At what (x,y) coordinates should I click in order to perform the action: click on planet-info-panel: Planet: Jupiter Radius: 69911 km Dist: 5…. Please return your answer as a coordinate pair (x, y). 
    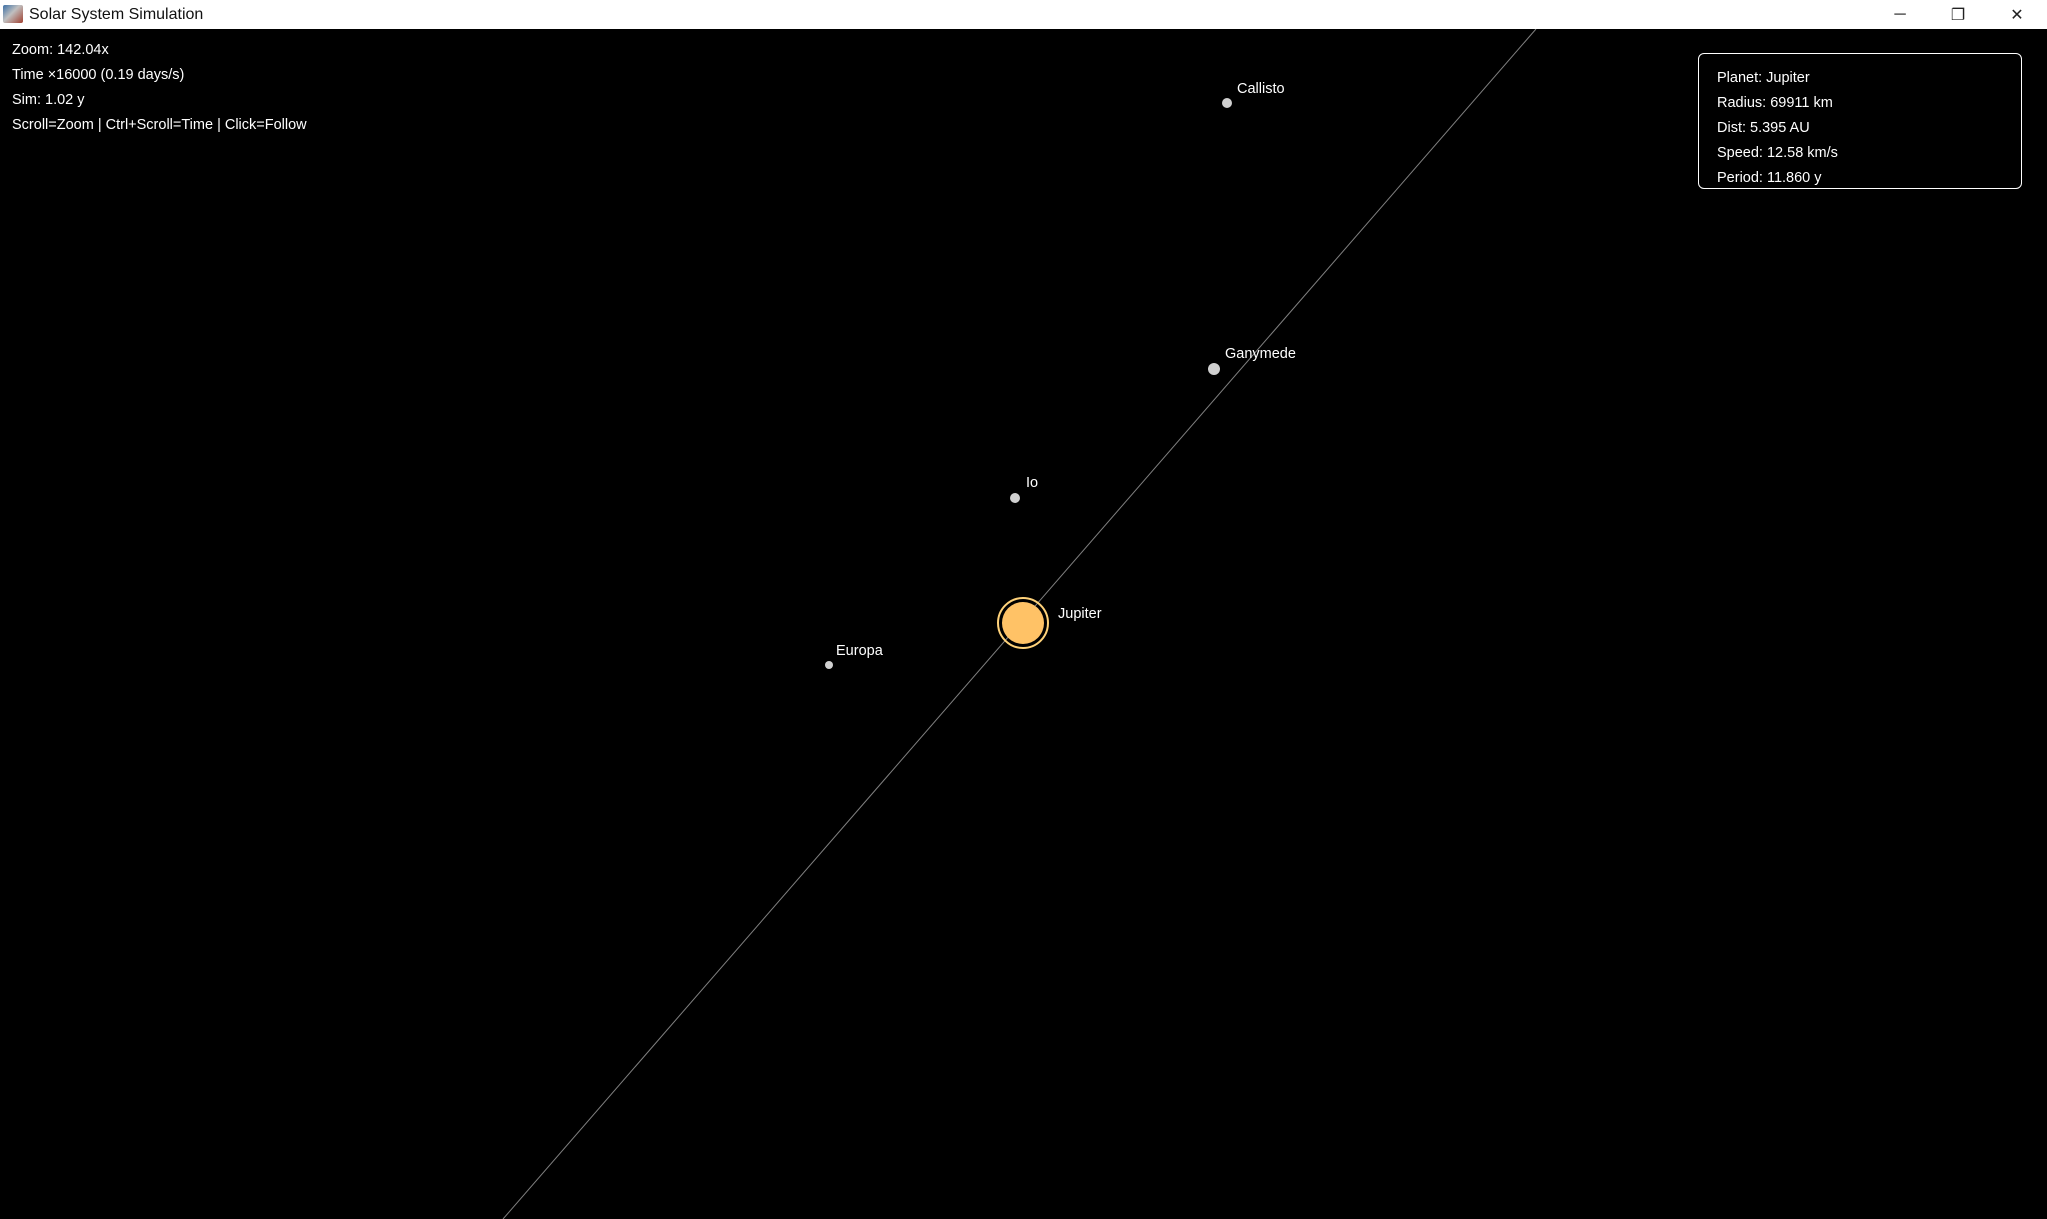
    Looking at the image, I should click on (1860, 121).